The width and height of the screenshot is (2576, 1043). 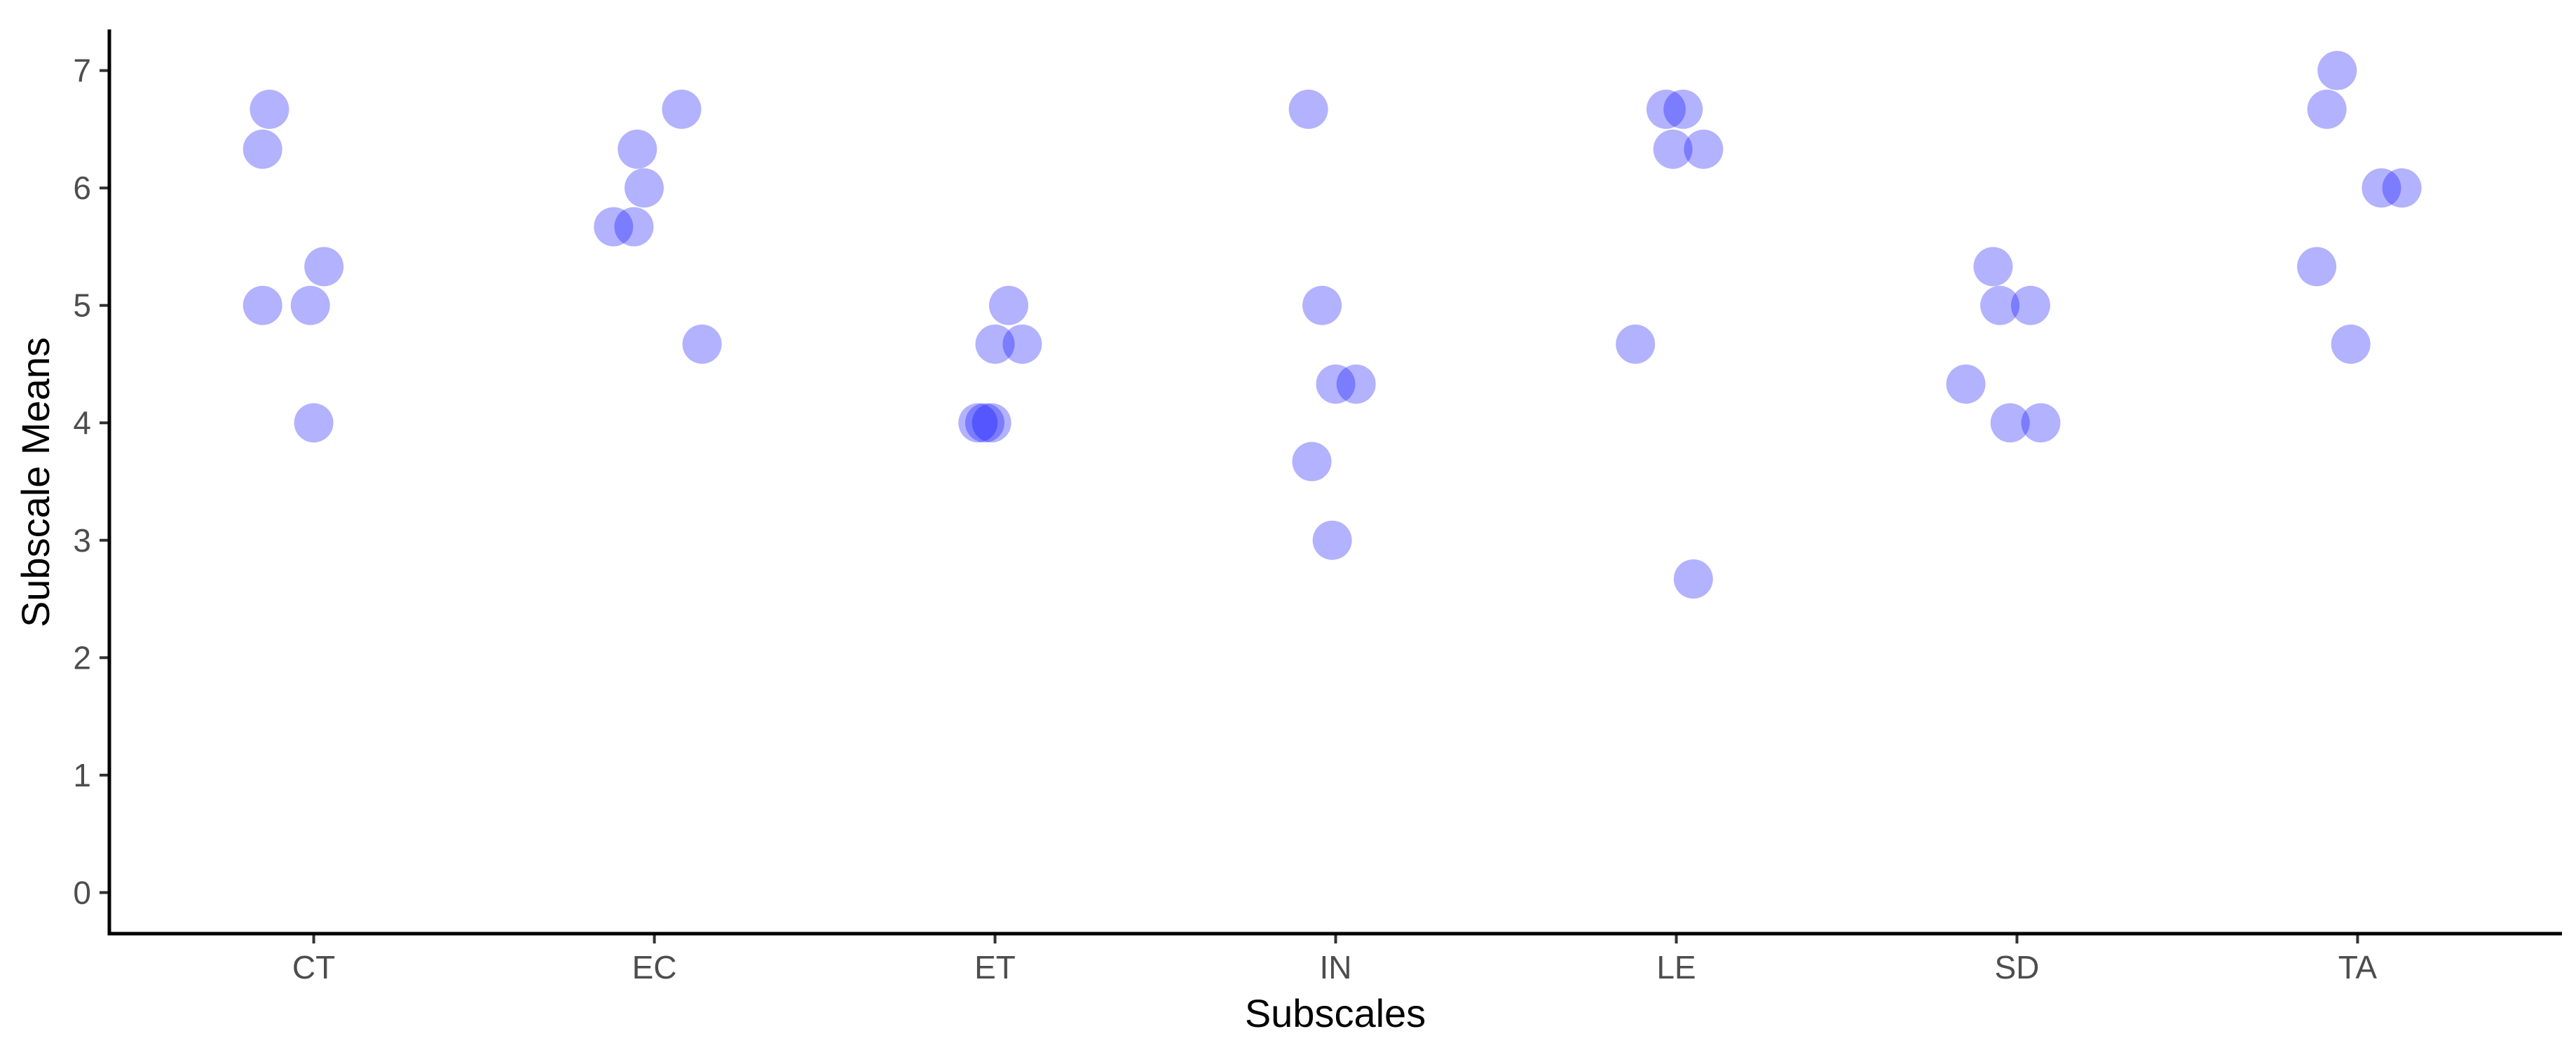 I want to click on y-axis-ticks: 0 1 2 3 4 5 6 7, so click(x=91, y=482).